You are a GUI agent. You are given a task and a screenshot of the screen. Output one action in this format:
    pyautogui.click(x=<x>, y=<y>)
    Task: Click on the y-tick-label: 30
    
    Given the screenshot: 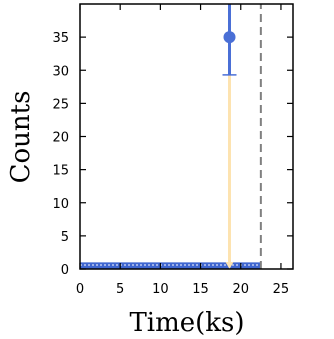 What is the action you would take?
    pyautogui.click(x=60, y=71)
    